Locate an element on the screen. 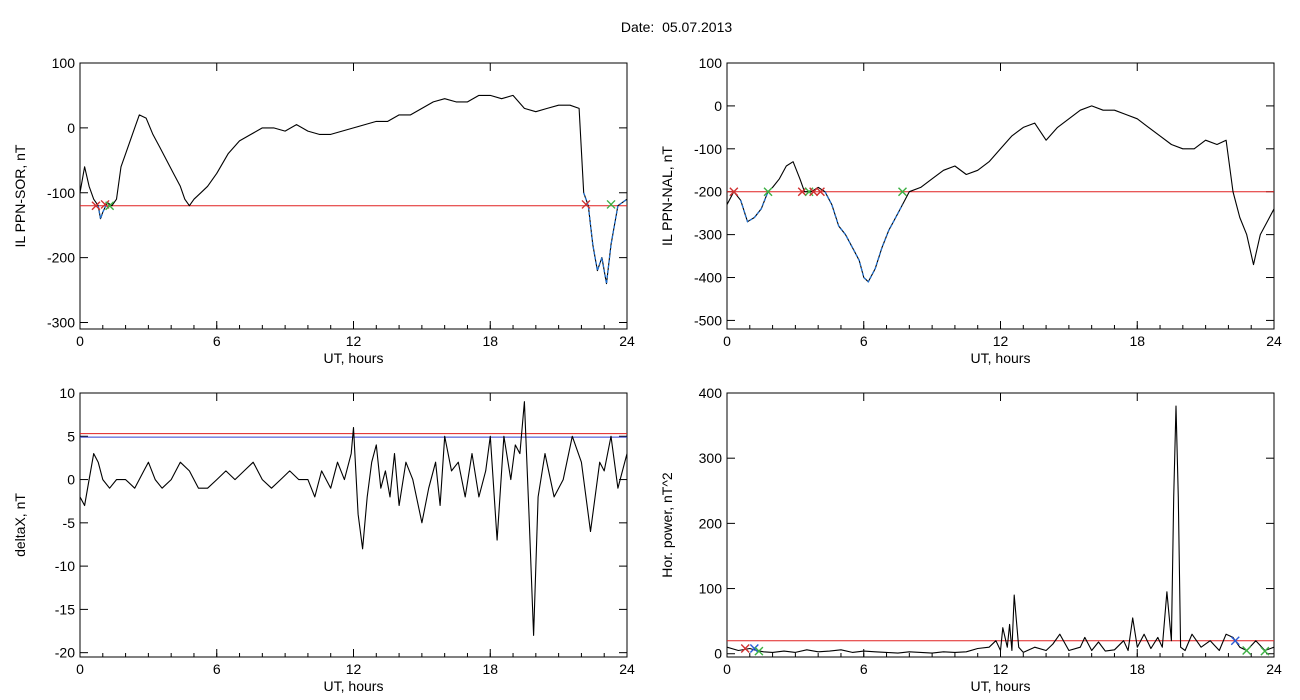  y-axis-label: Hor. power, nT^2 is located at coordinates (667, 525).